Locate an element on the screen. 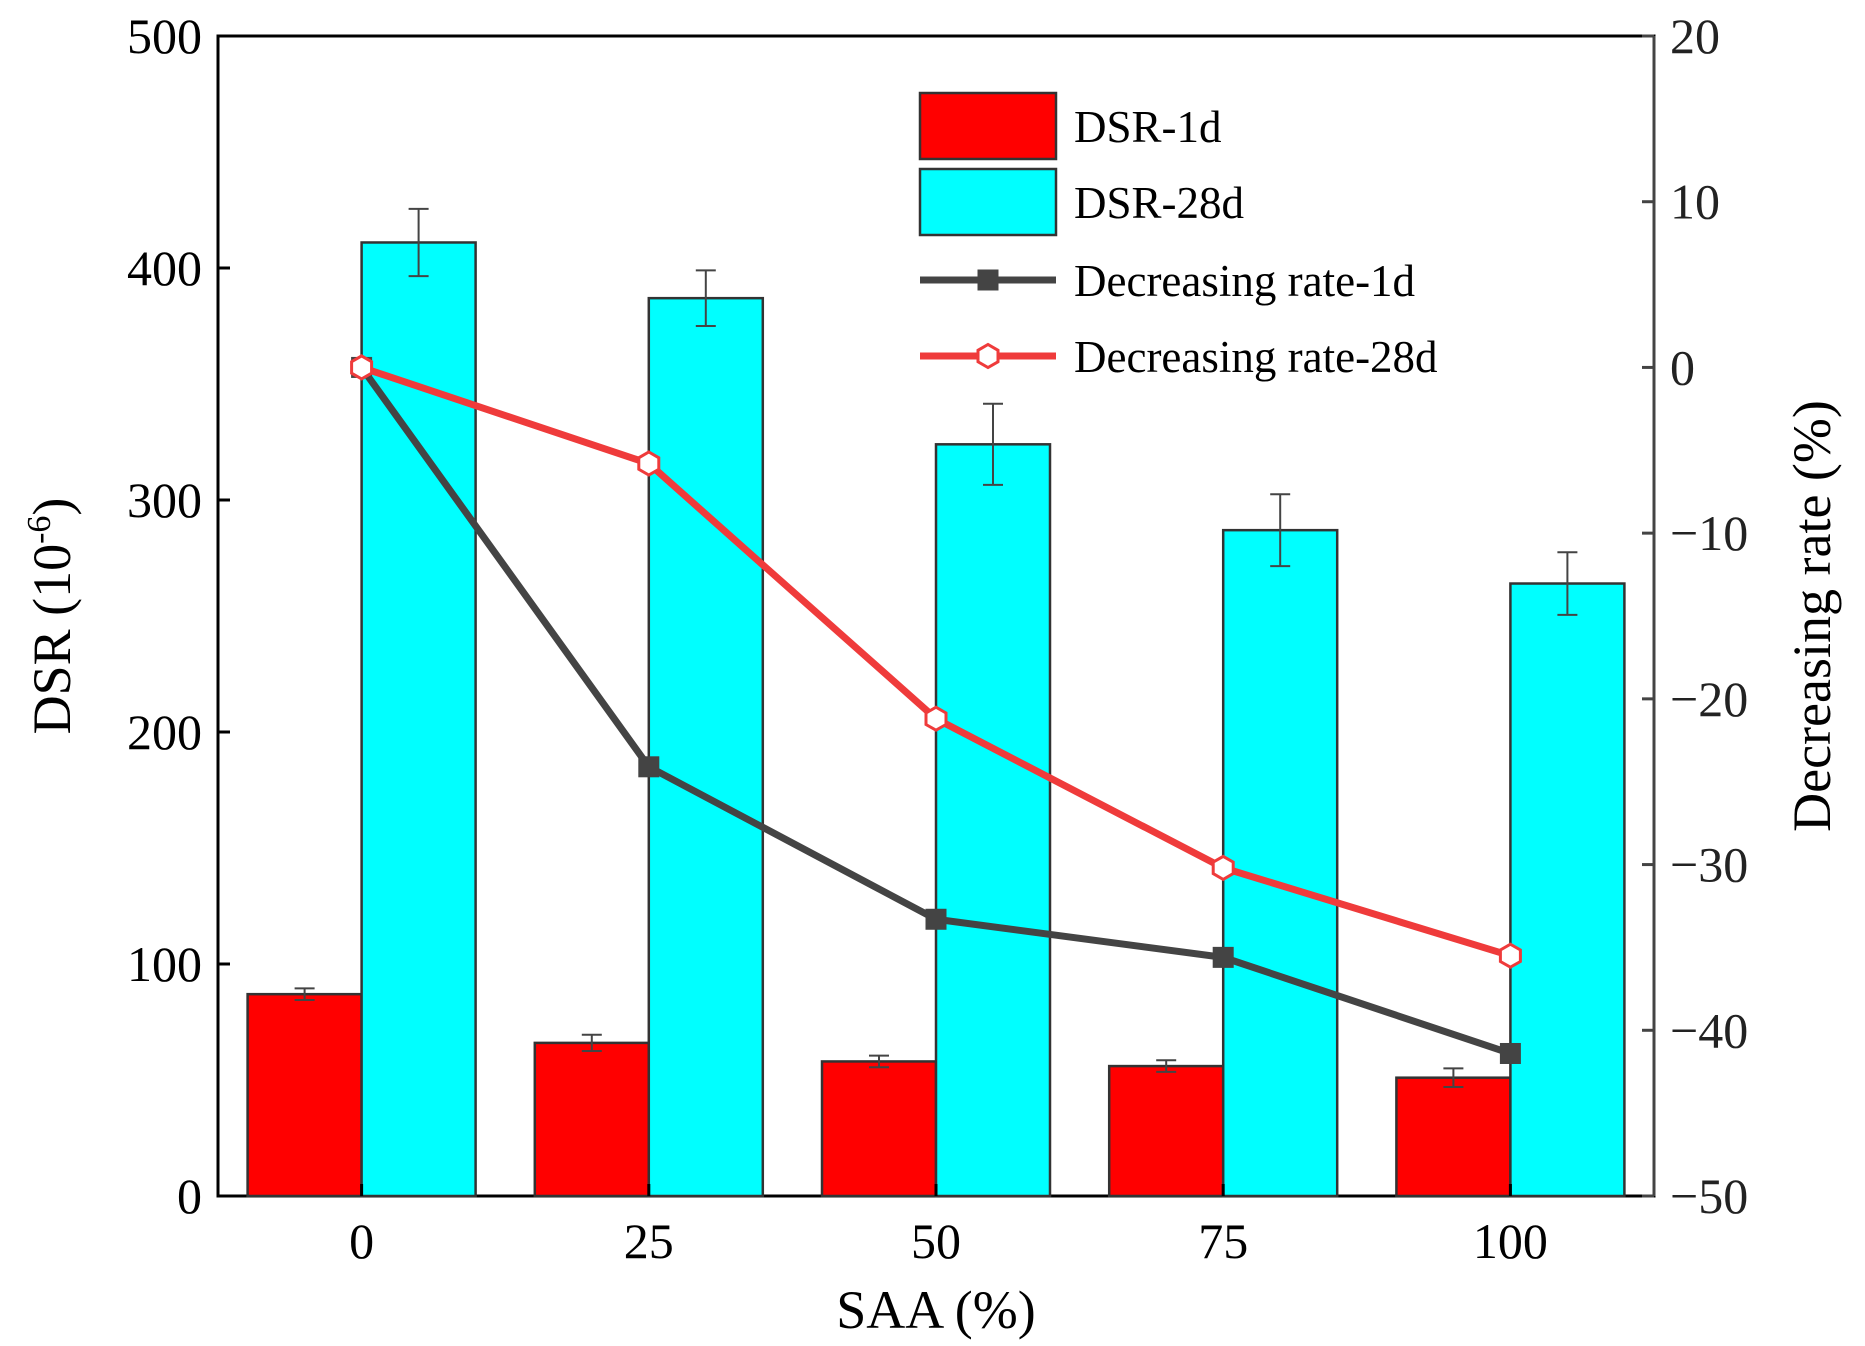  y-tick-label-300: 300 is located at coordinates (164, 500).